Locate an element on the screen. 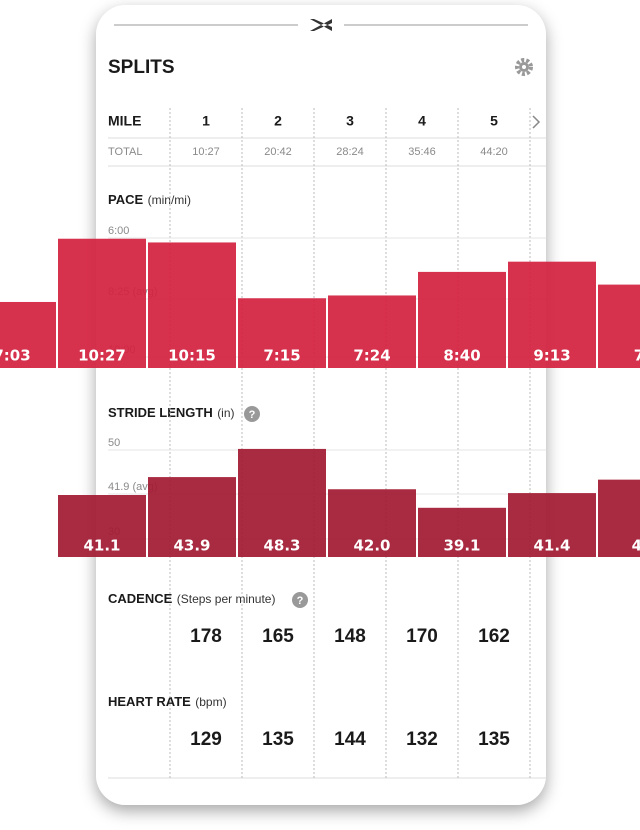  mile-total: 28:24 is located at coordinates (350, 152).